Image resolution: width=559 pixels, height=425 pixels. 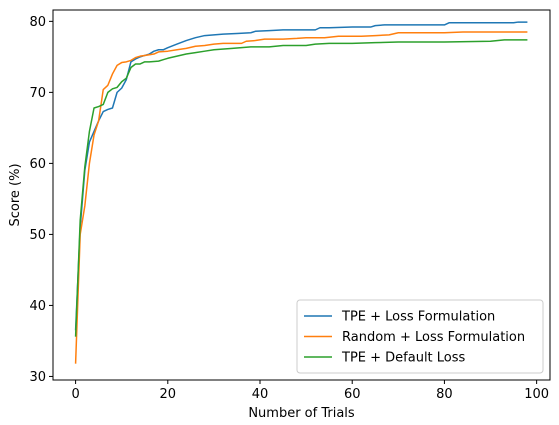 I want to click on x-tick-label: 20, so click(x=168, y=394).